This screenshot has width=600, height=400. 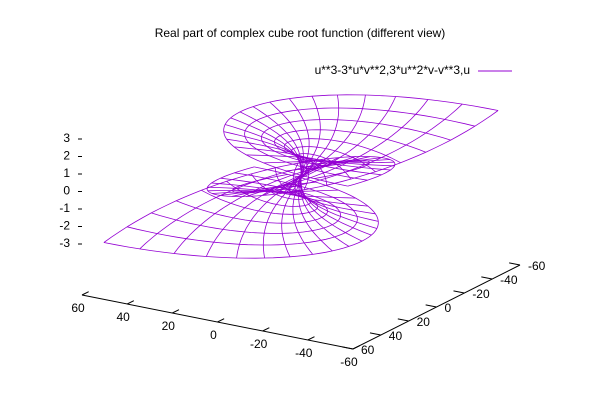 I want to click on x-tick-label: -20, so click(x=259, y=344).